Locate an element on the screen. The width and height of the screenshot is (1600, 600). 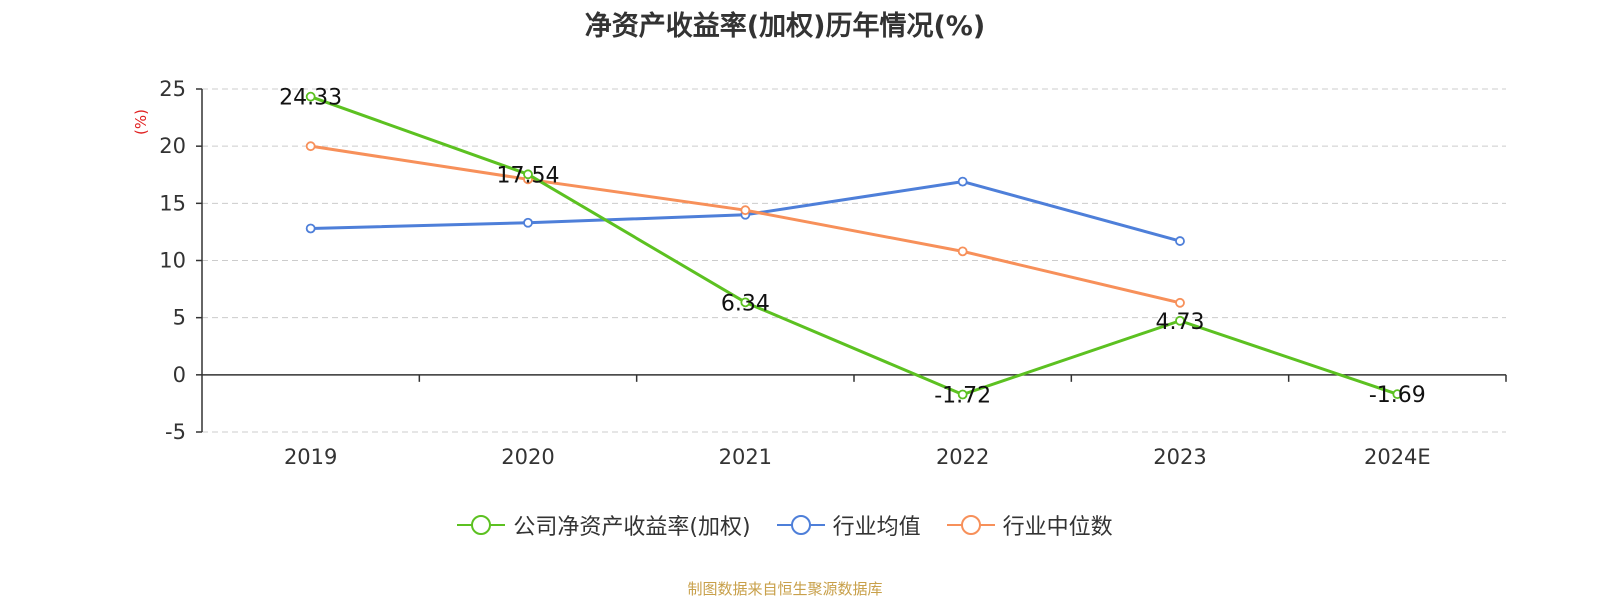
x-tick-label: 2019 is located at coordinates (310, 457).